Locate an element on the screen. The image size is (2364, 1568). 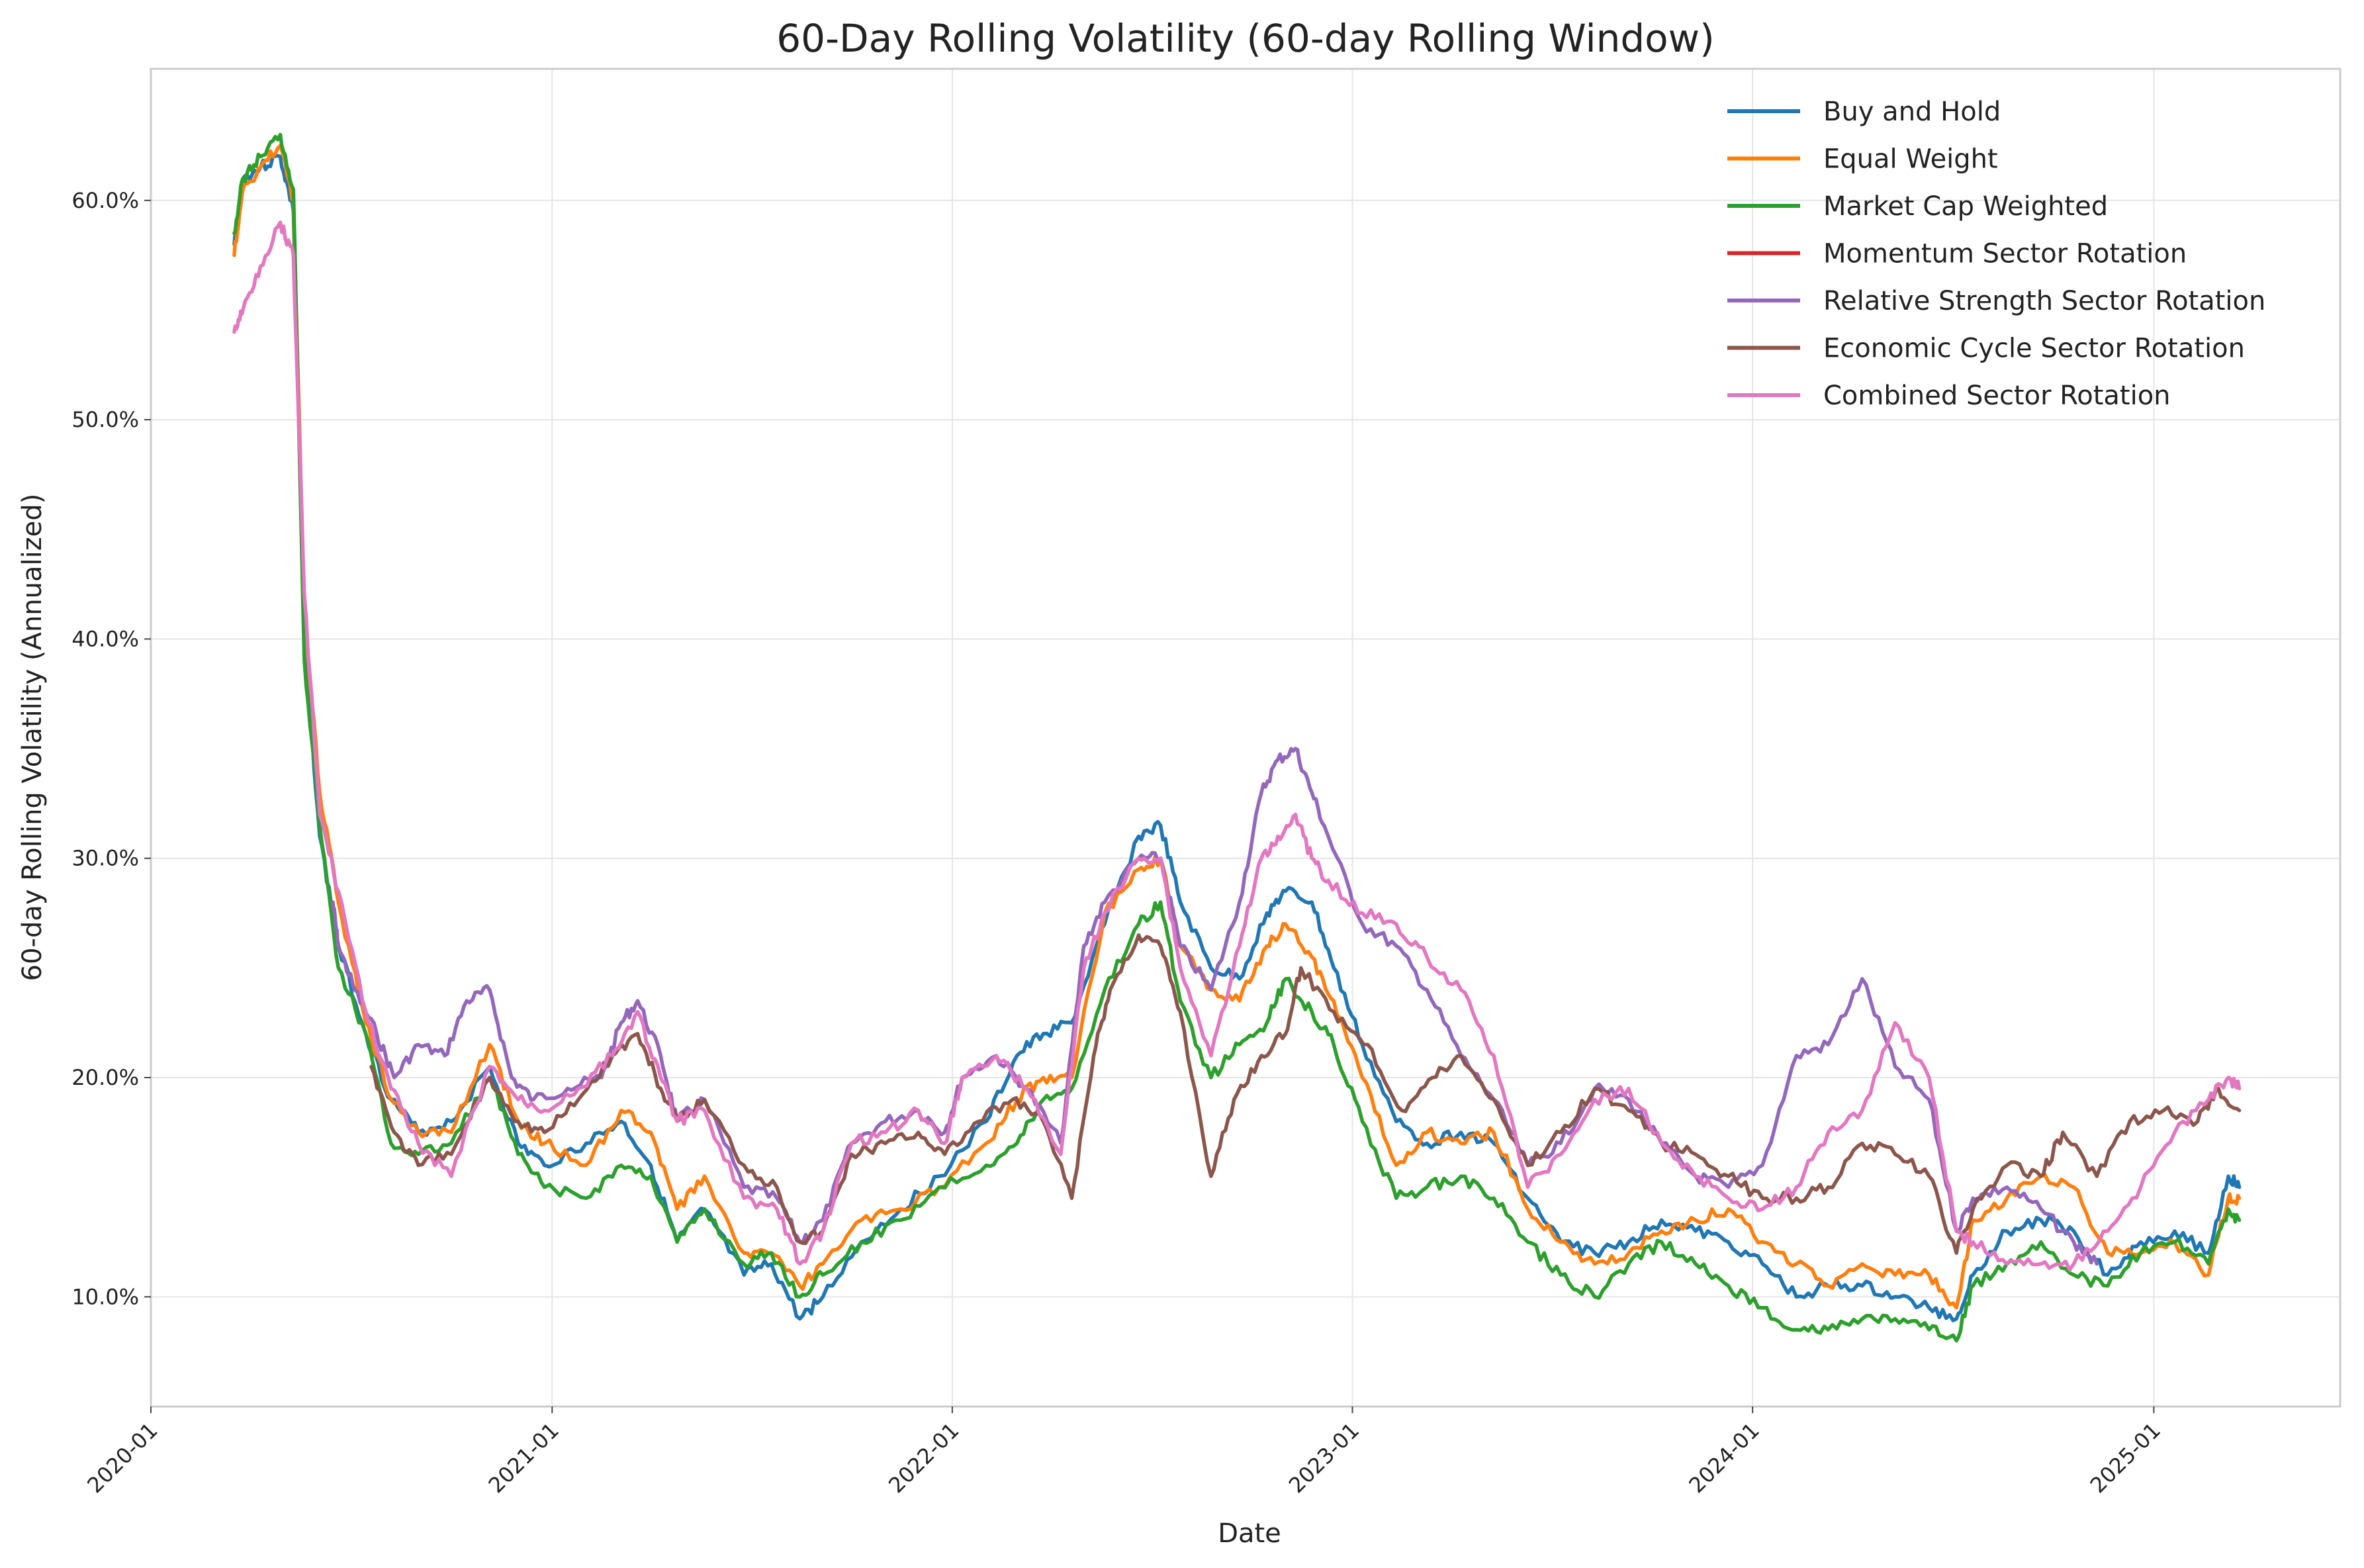
y-tick-label: 30.0% is located at coordinates (105, 858).